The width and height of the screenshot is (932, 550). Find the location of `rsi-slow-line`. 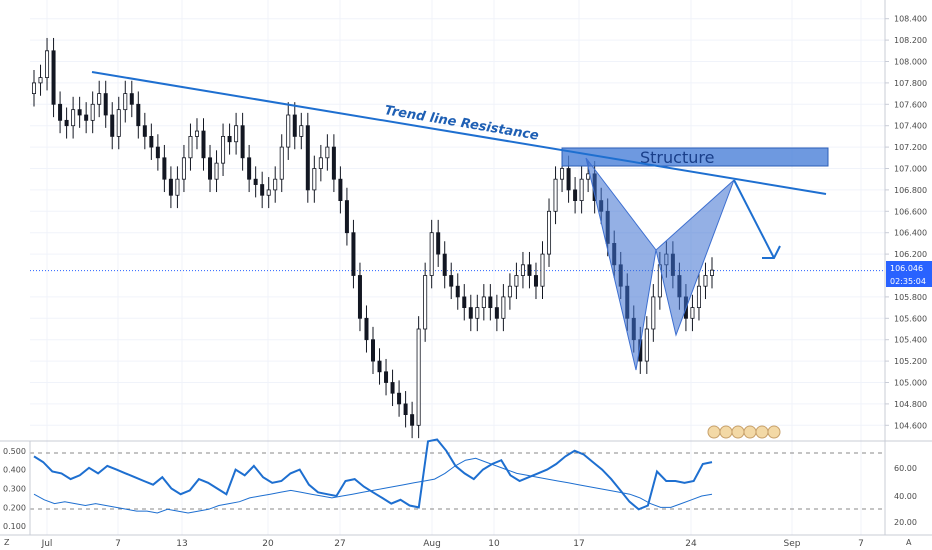

rsi-slow-line is located at coordinates (373, 485).